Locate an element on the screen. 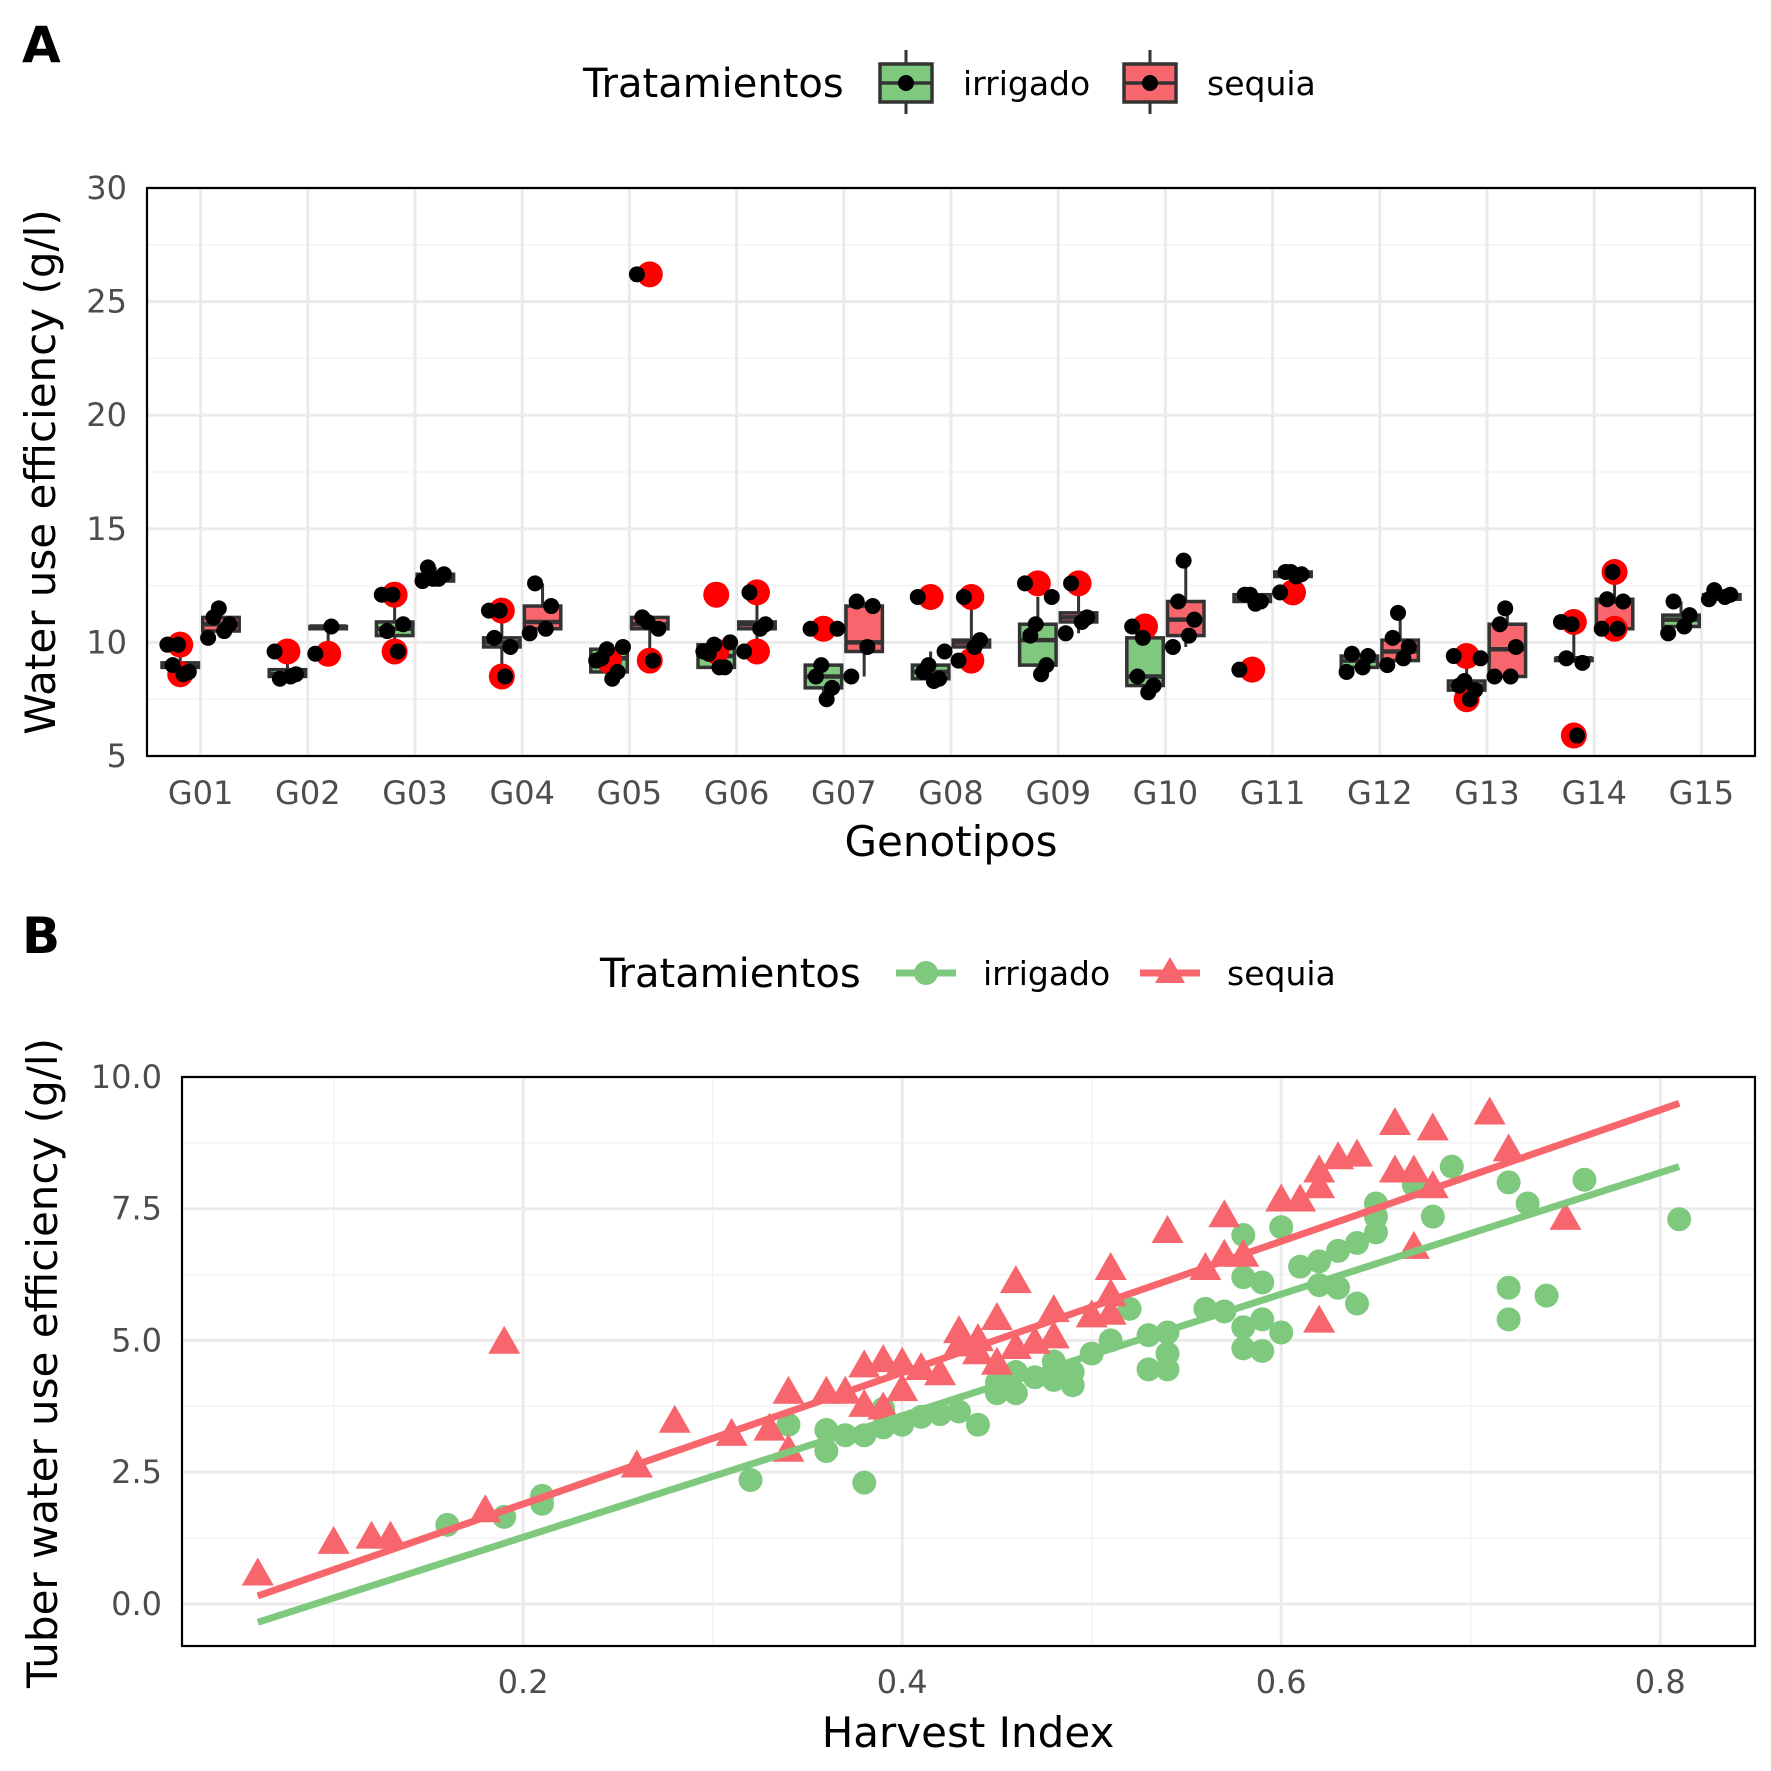  panel-label-a: A is located at coordinates (41, 45).